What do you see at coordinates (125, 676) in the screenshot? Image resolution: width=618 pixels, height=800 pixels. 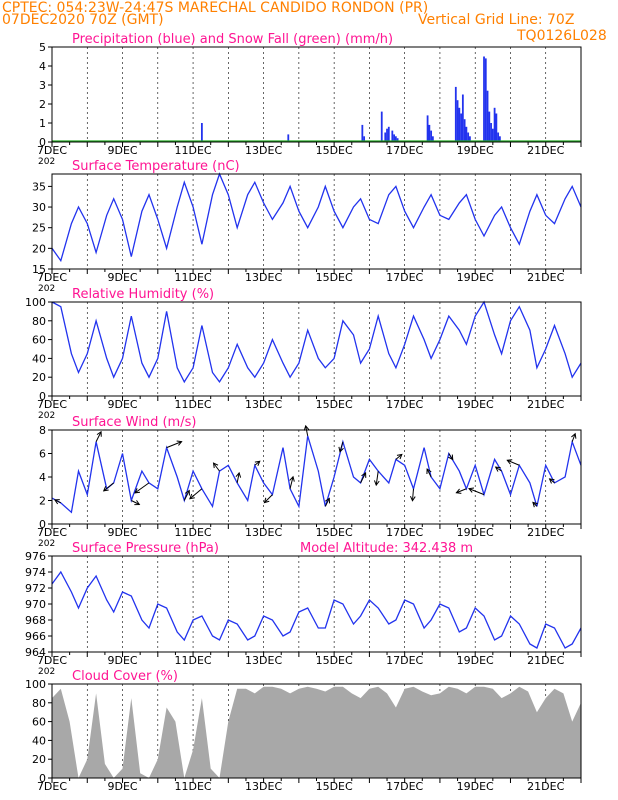 I see `panel-title: Cloud Cover (%)` at bounding box center [125, 676].